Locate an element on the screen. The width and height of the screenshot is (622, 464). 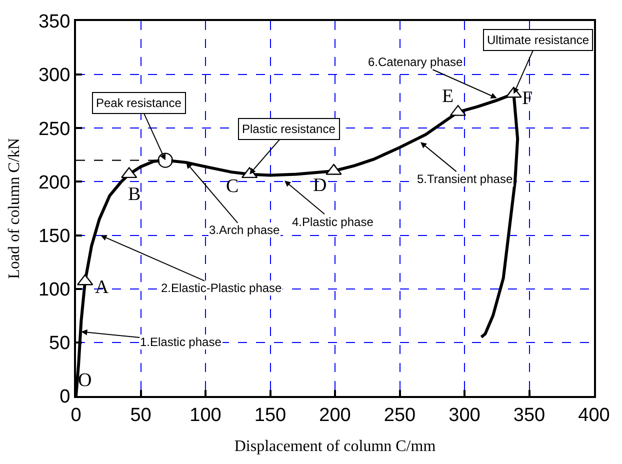
x-tick-label: 150 is located at coordinates (270, 415).